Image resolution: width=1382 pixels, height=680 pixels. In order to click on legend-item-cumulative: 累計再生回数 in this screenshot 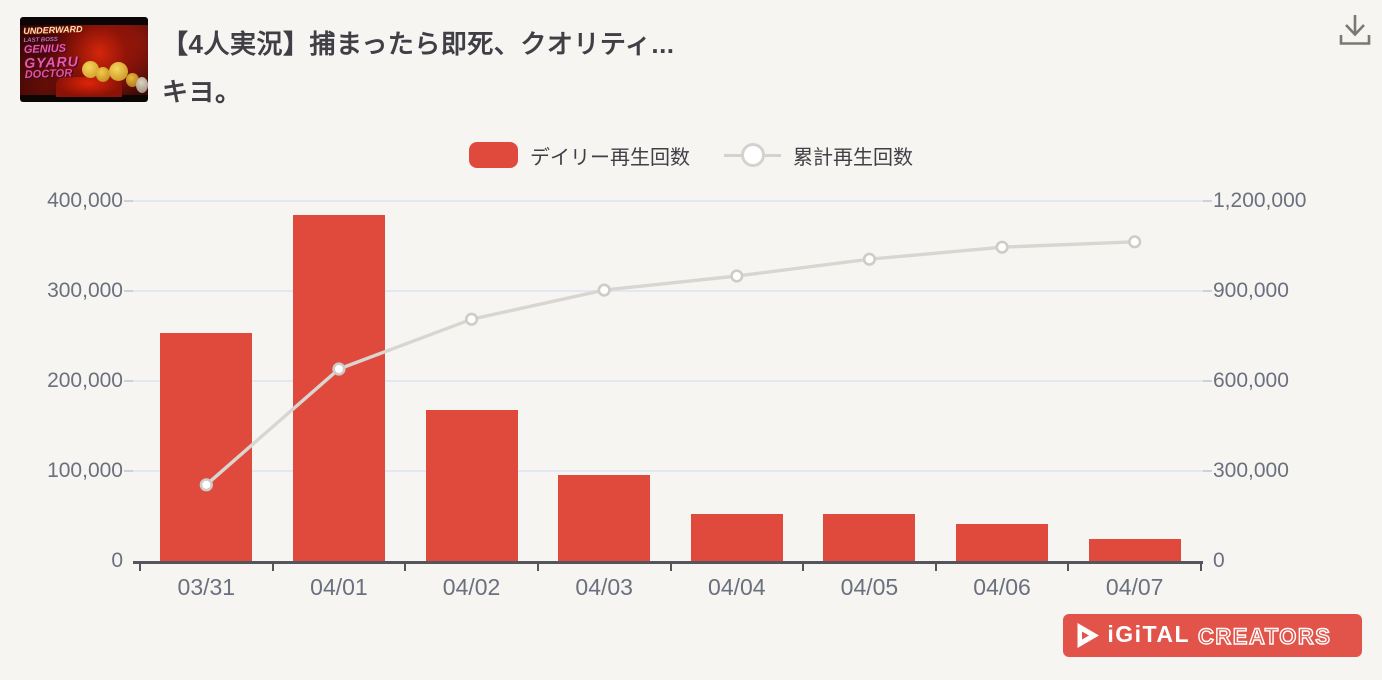, I will do `click(818, 155)`.